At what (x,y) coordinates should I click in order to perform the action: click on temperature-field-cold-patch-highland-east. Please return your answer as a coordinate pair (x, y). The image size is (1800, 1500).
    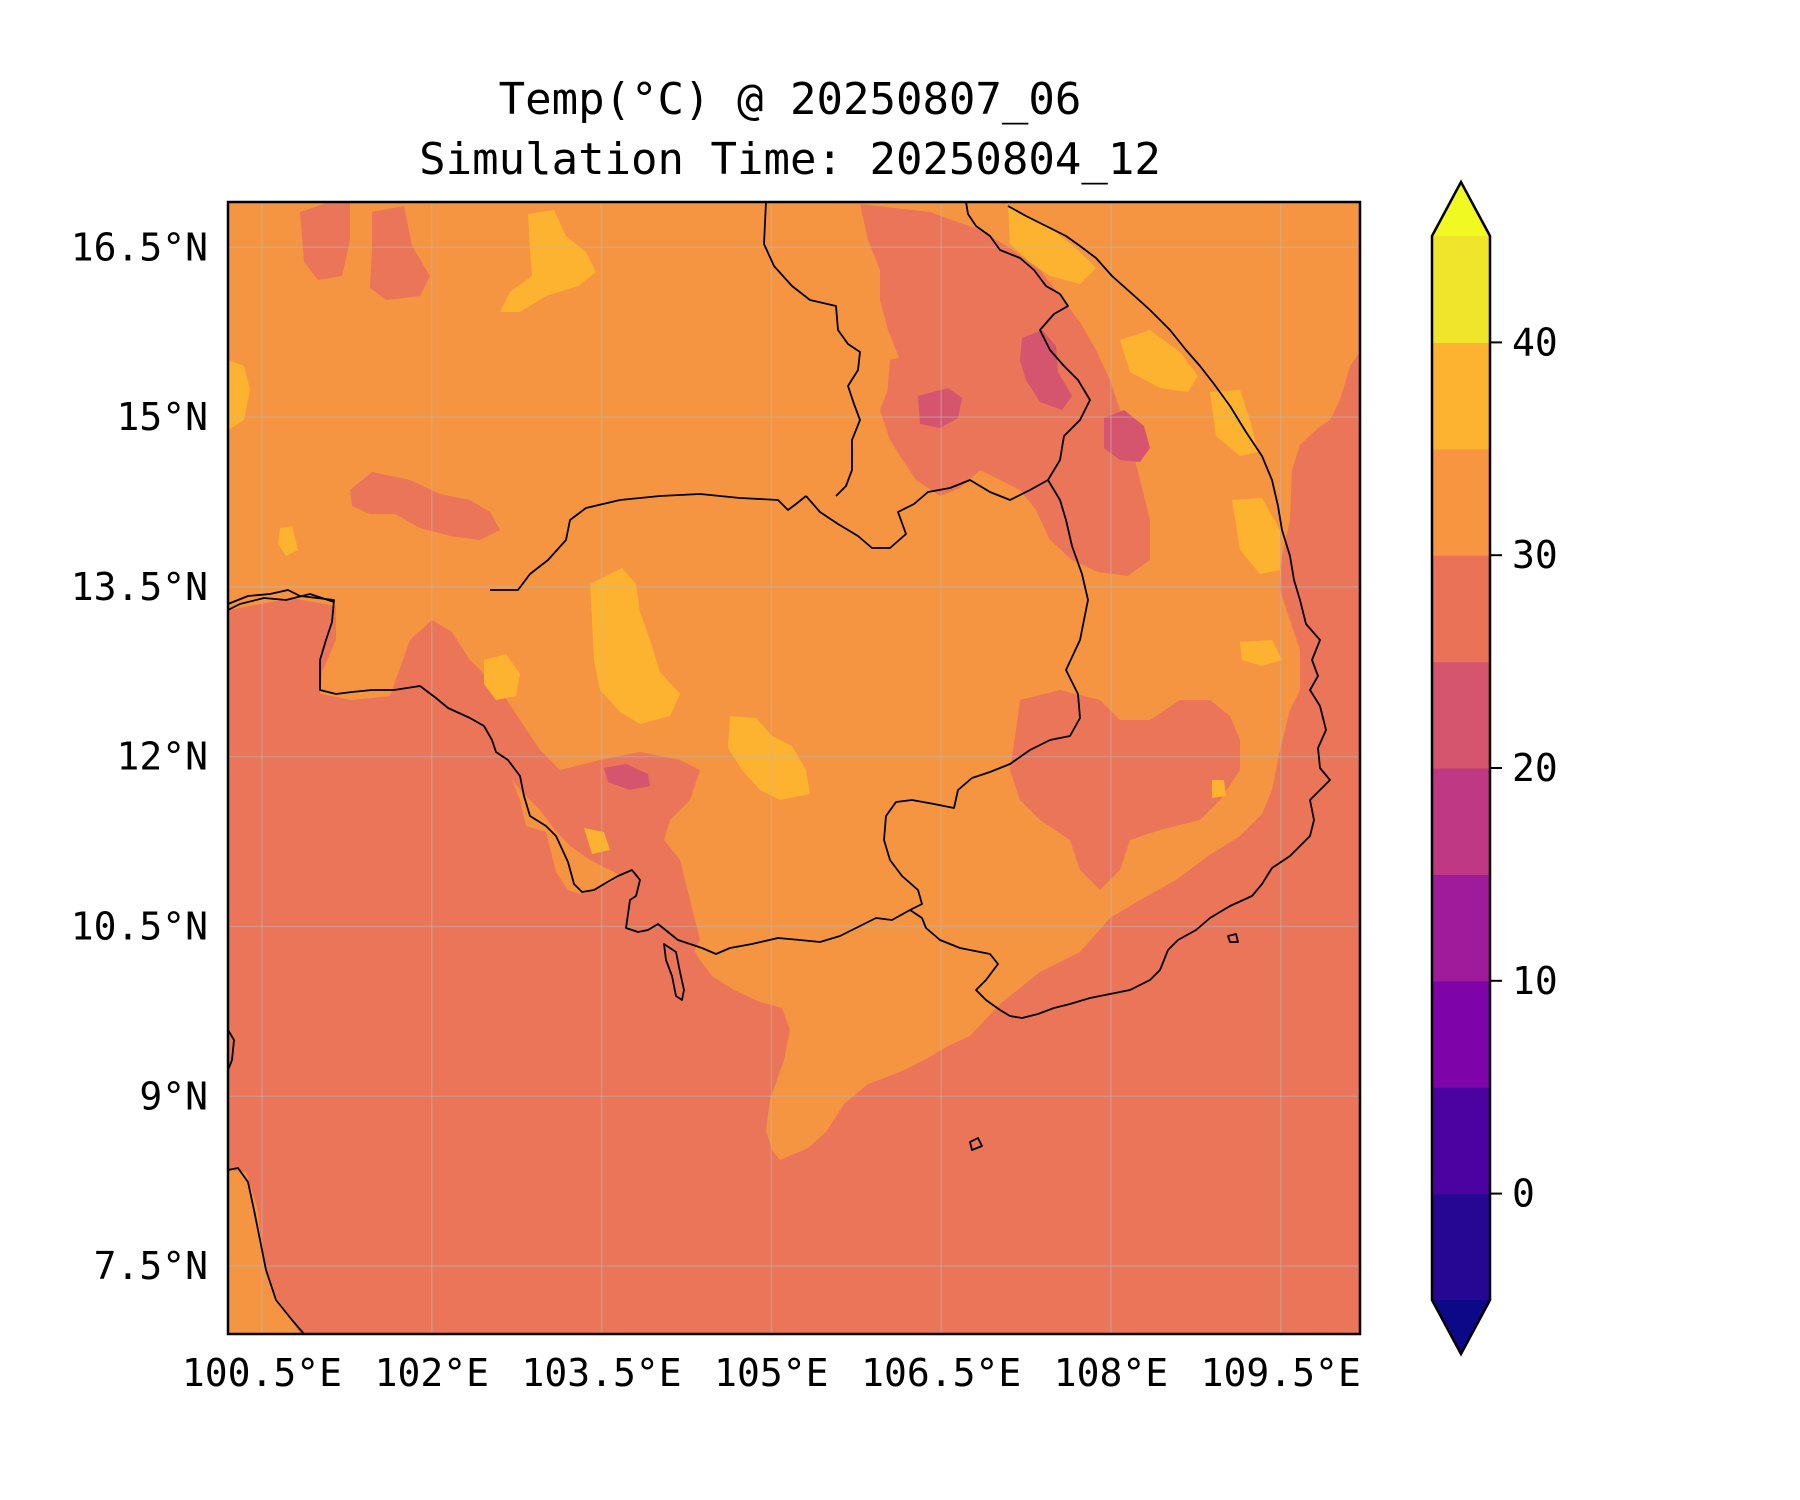
    Looking at the image, I should click on (1127, 436).